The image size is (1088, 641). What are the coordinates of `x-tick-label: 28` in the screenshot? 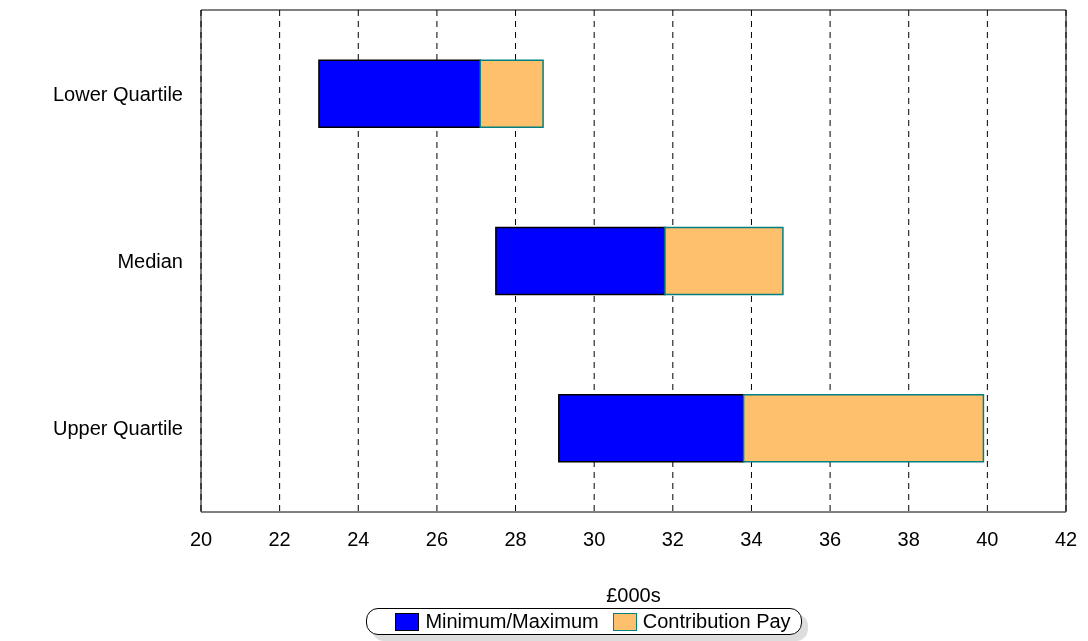 It's located at (515, 539).